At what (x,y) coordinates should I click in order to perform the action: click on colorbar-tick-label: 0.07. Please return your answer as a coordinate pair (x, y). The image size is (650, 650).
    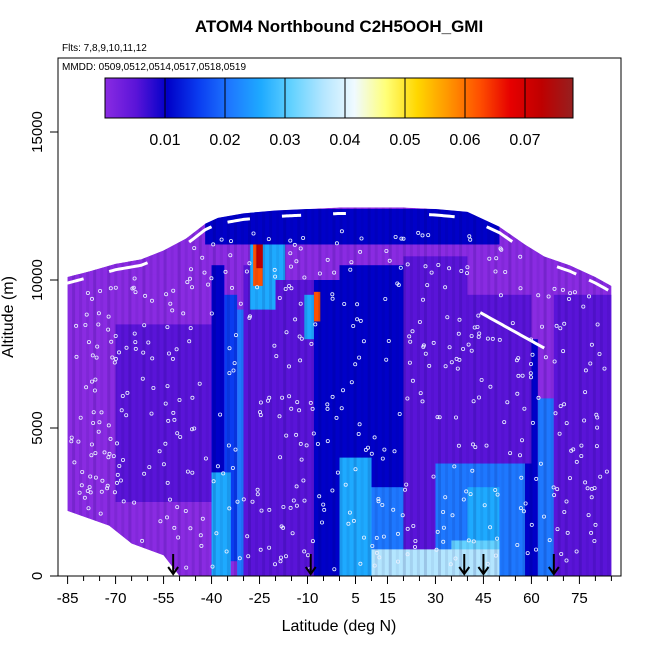
    Looking at the image, I should click on (524, 140).